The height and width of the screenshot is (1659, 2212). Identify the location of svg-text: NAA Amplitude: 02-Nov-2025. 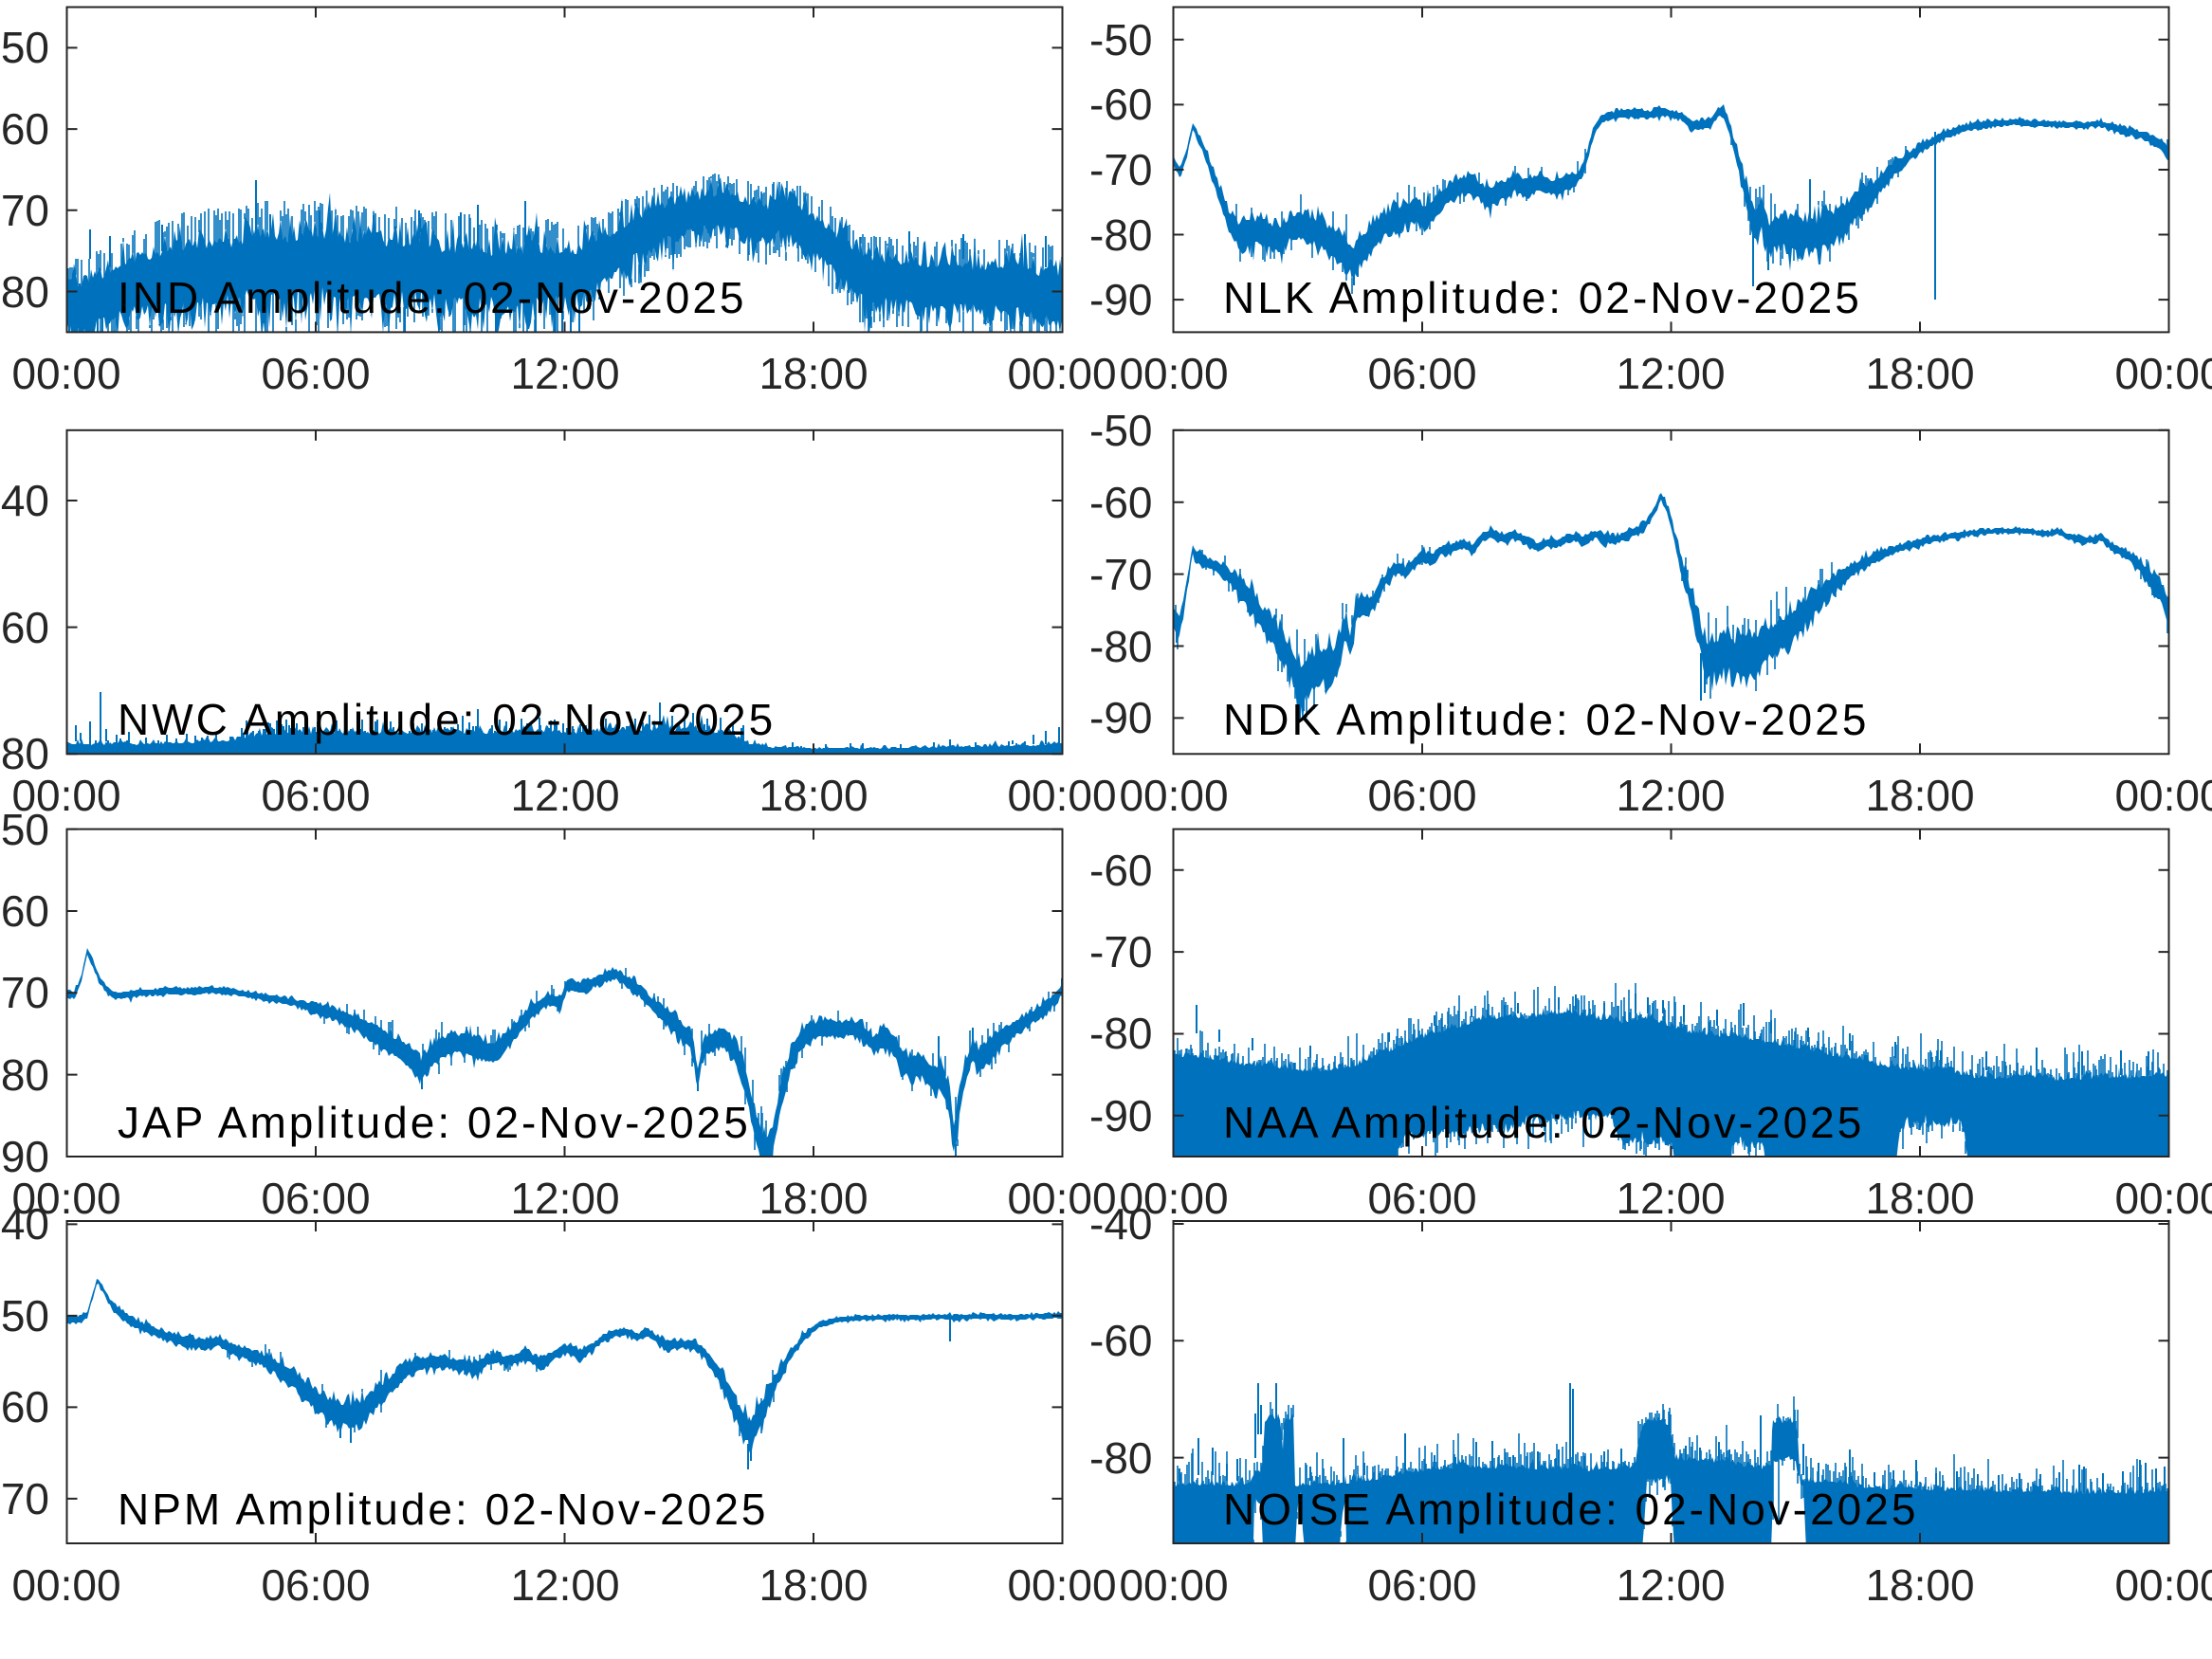
(1543, 1122).